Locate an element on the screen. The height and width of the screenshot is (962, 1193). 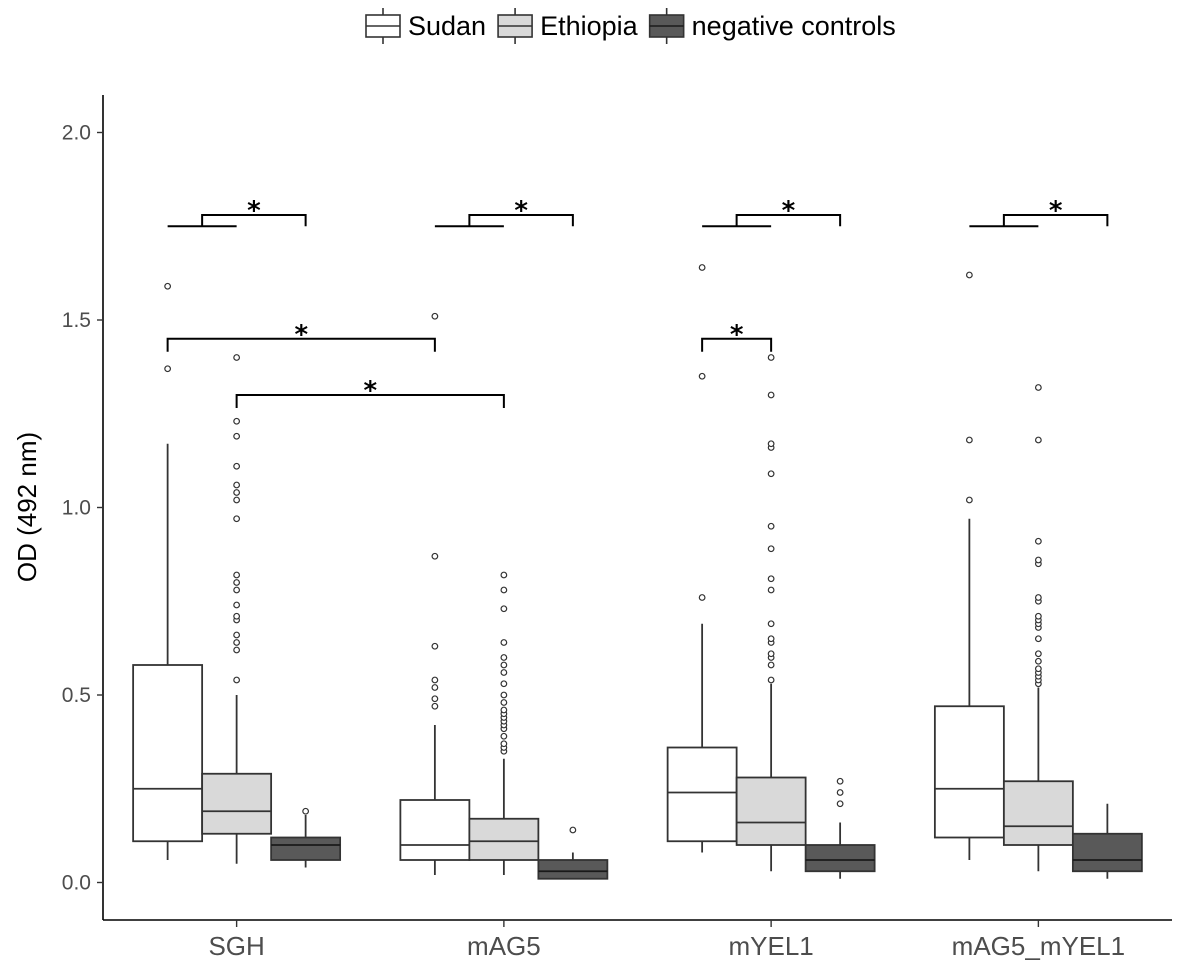
legend-item-ethiopia: Ethiopia is located at coordinates (568, 26).